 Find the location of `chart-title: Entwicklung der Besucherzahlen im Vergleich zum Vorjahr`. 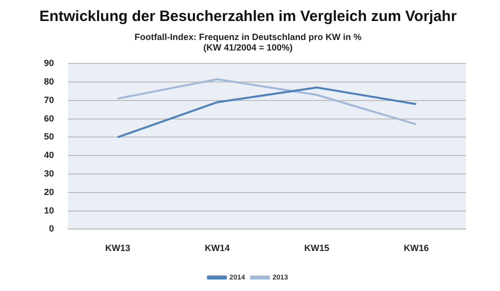

chart-title: Entwicklung der Besucherzahlen im Vergleich zum Vorjahr is located at coordinates (248, 17).